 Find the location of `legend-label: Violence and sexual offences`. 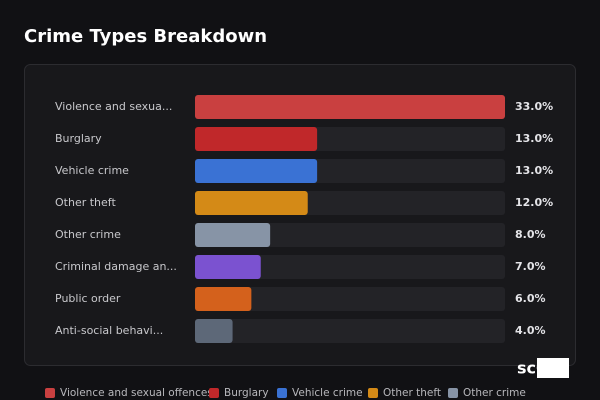

legend-label: Violence and sexual offences is located at coordinates (136, 393).